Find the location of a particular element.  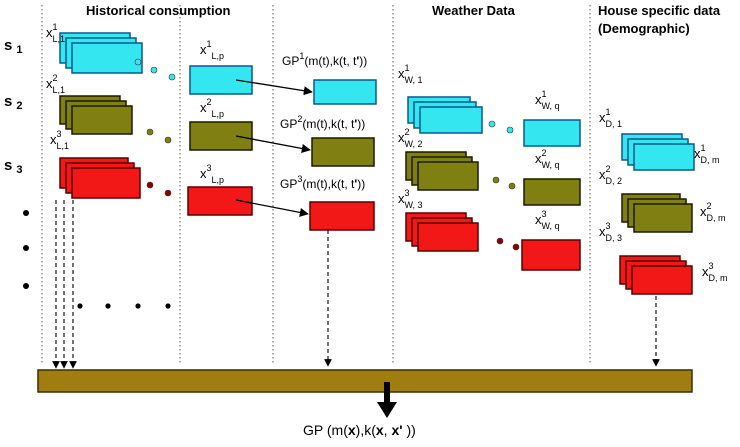

combined-bar is located at coordinates (365, 381).